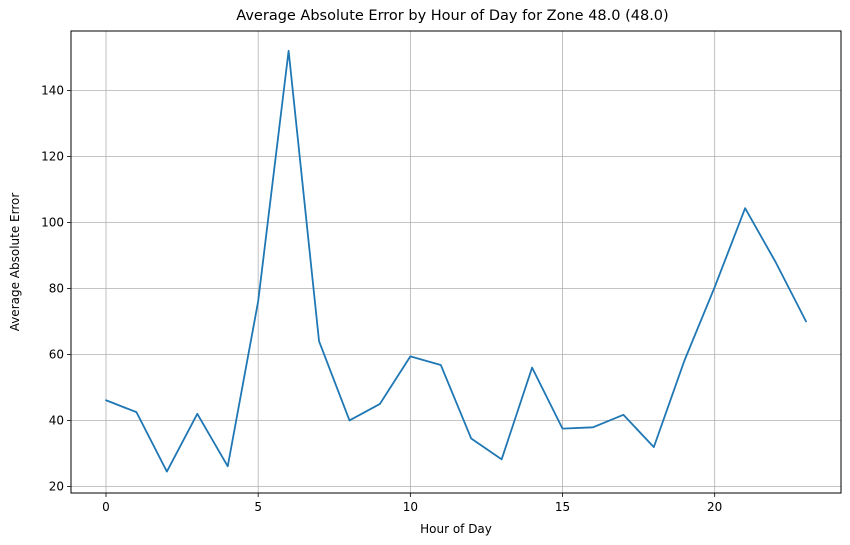 This screenshot has width=850, height=545. What do you see at coordinates (52, 156) in the screenshot?
I see `y-tick-label: 120` at bounding box center [52, 156].